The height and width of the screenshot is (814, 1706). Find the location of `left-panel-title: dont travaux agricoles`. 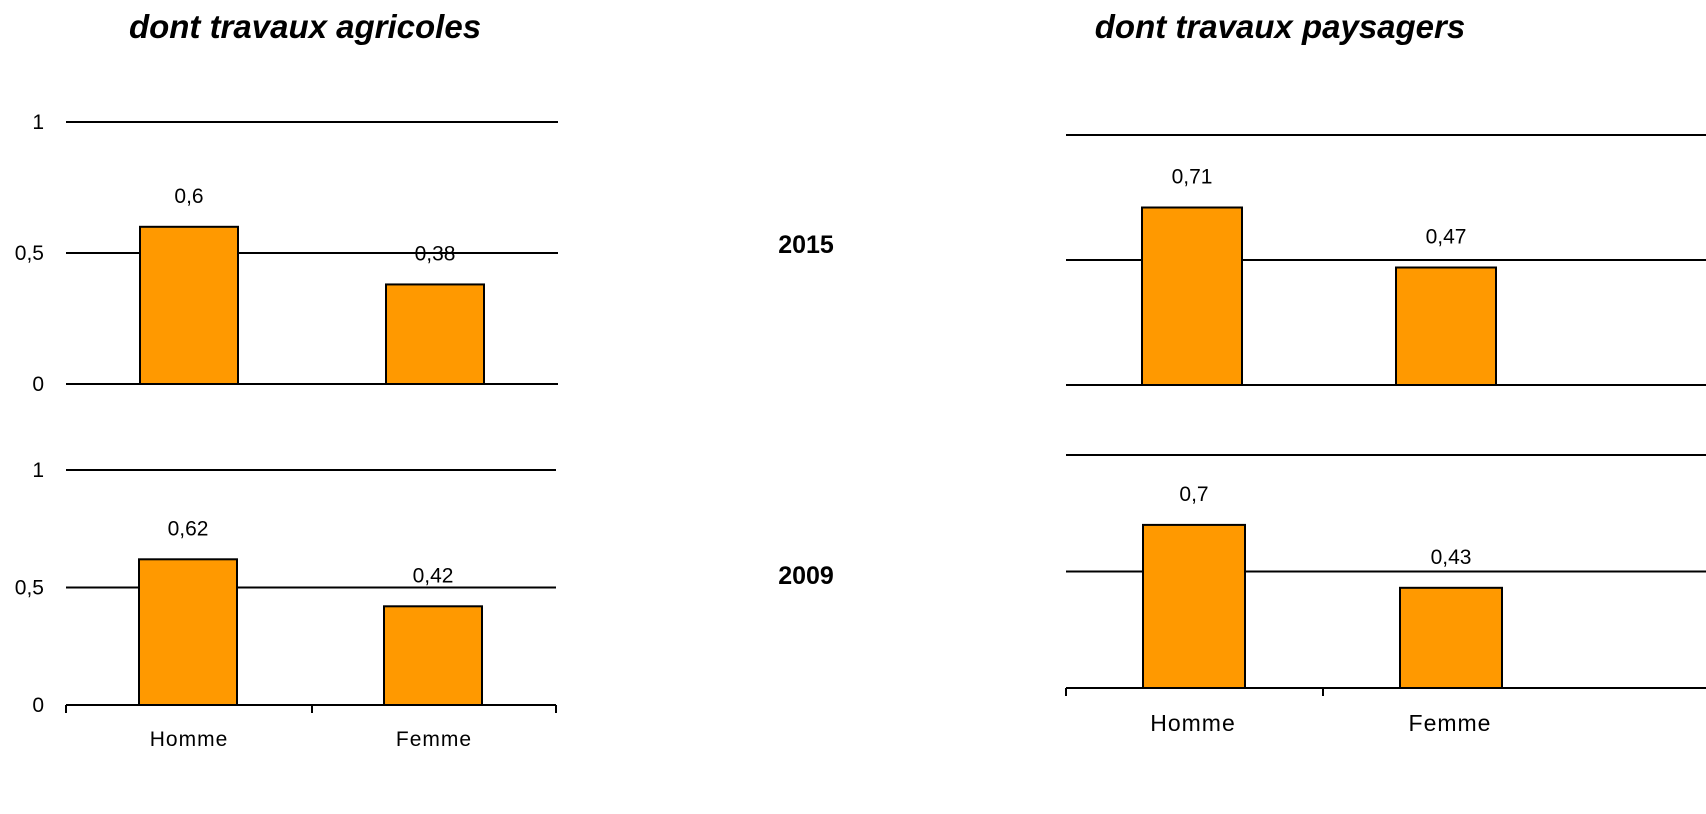

left-panel-title: dont travaux agricoles is located at coordinates (305, 26).